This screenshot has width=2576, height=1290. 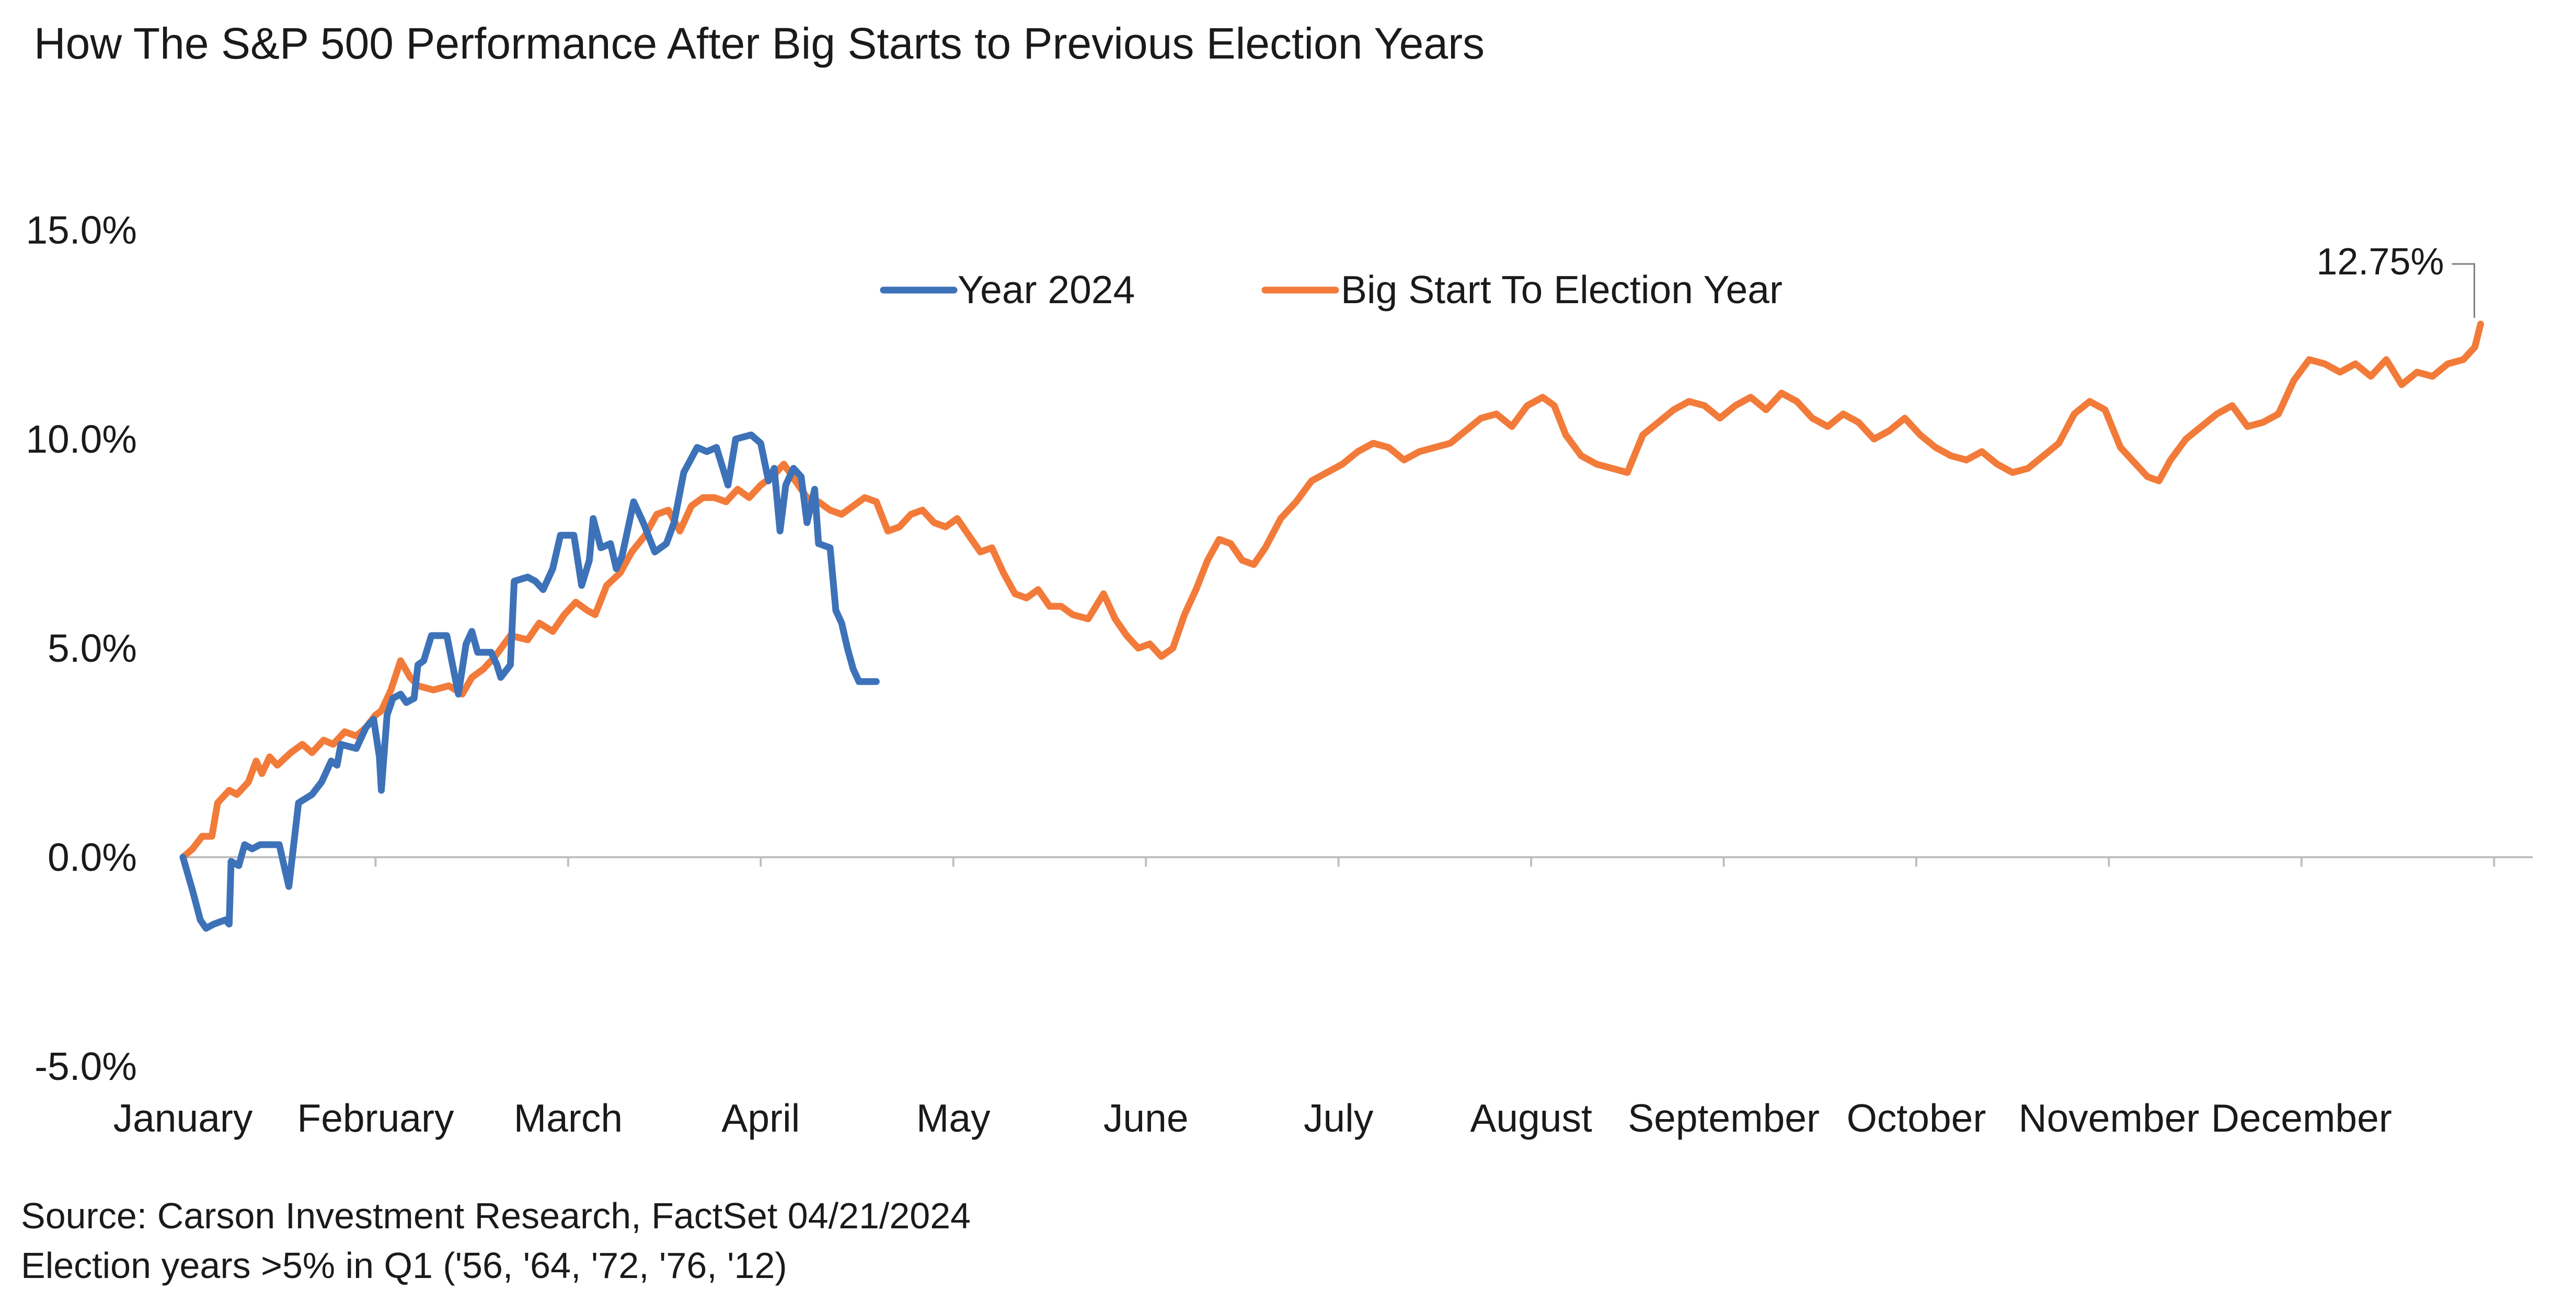 I want to click on y-tick-label: 15.0%, so click(x=81, y=230).